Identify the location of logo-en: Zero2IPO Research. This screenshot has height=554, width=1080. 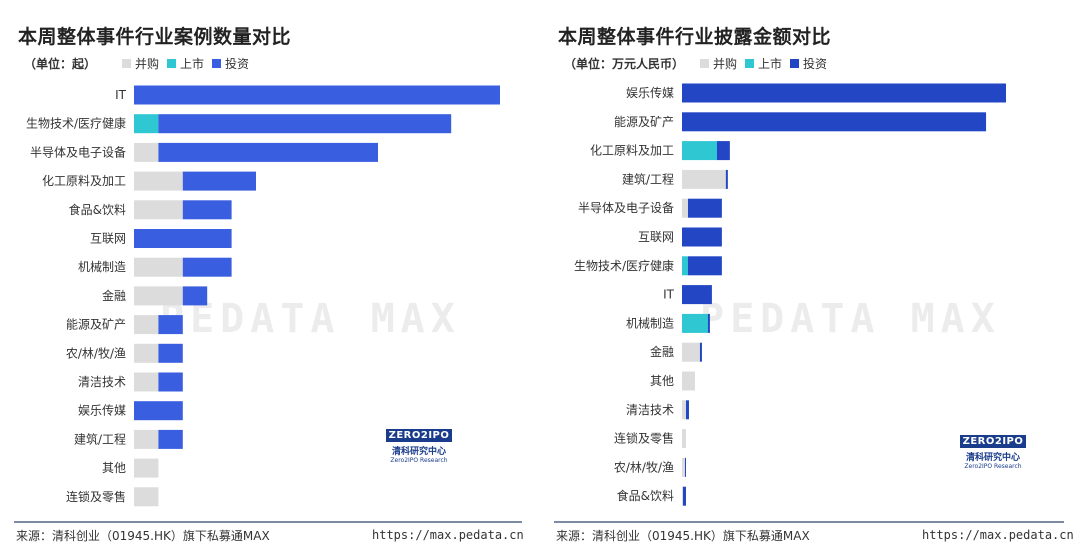
(993, 466).